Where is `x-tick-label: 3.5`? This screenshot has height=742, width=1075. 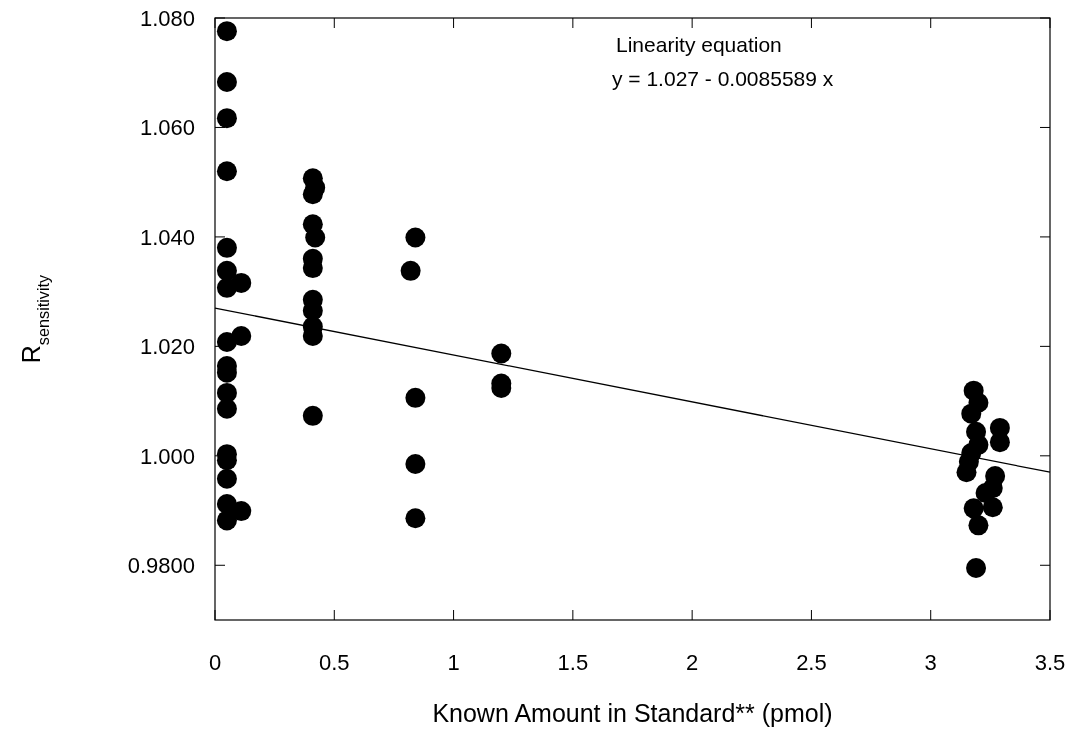 x-tick-label: 3.5 is located at coordinates (1050, 662).